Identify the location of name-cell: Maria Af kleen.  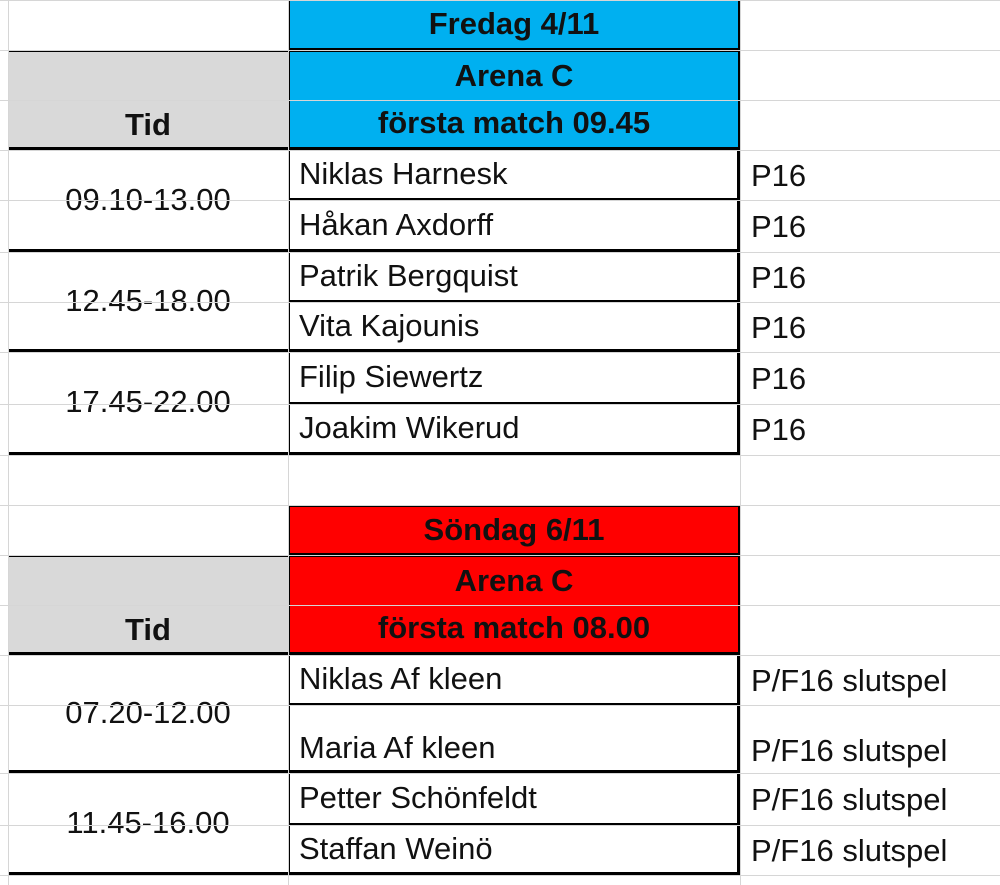
(514, 739).